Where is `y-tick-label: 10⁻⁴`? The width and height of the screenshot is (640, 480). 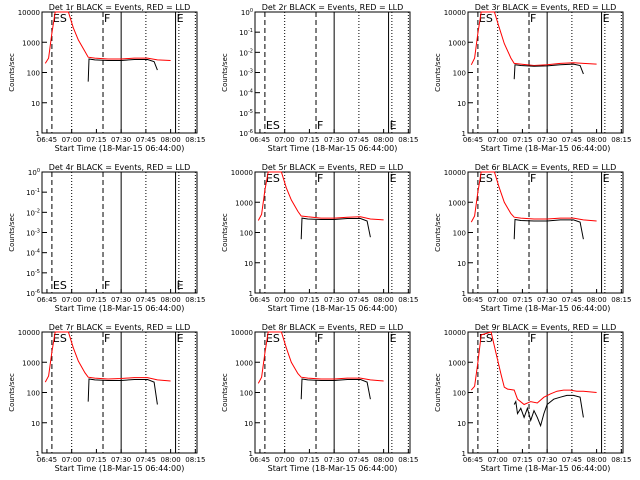 y-tick-label: 10⁻⁴ is located at coordinates (33, 253).